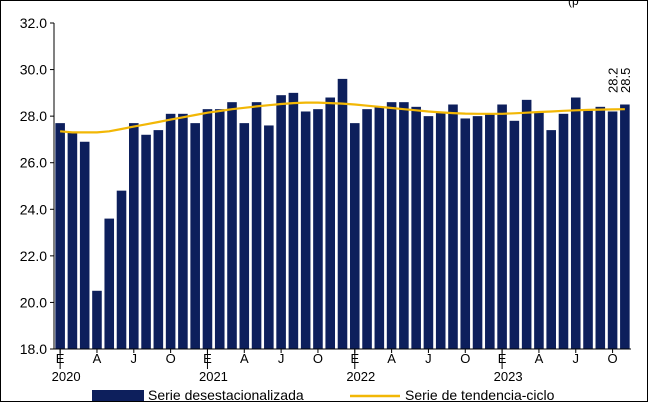  I want to click on legend-bar-swatch, so click(118, 395).